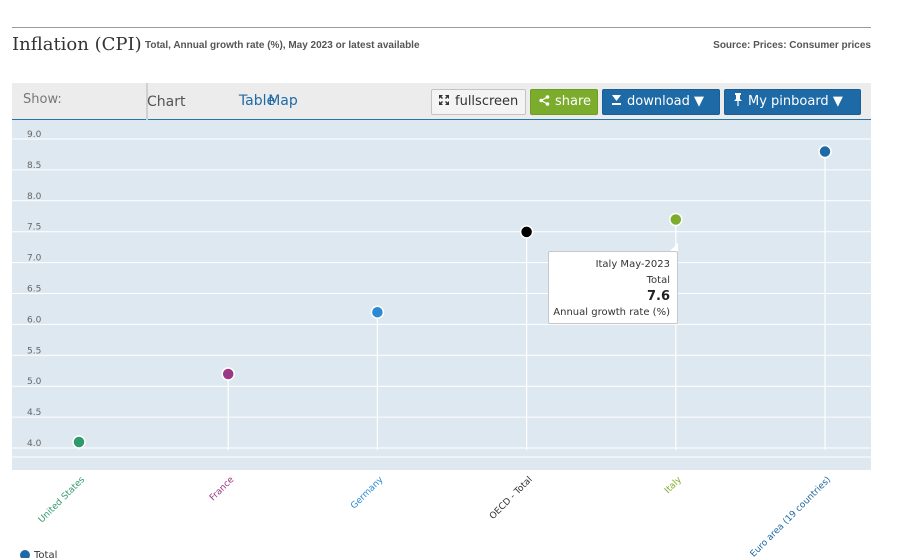 This screenshot has height=558, width=902. I want to click on pinboard-label: My pinboard ▼, so click(795, 101).